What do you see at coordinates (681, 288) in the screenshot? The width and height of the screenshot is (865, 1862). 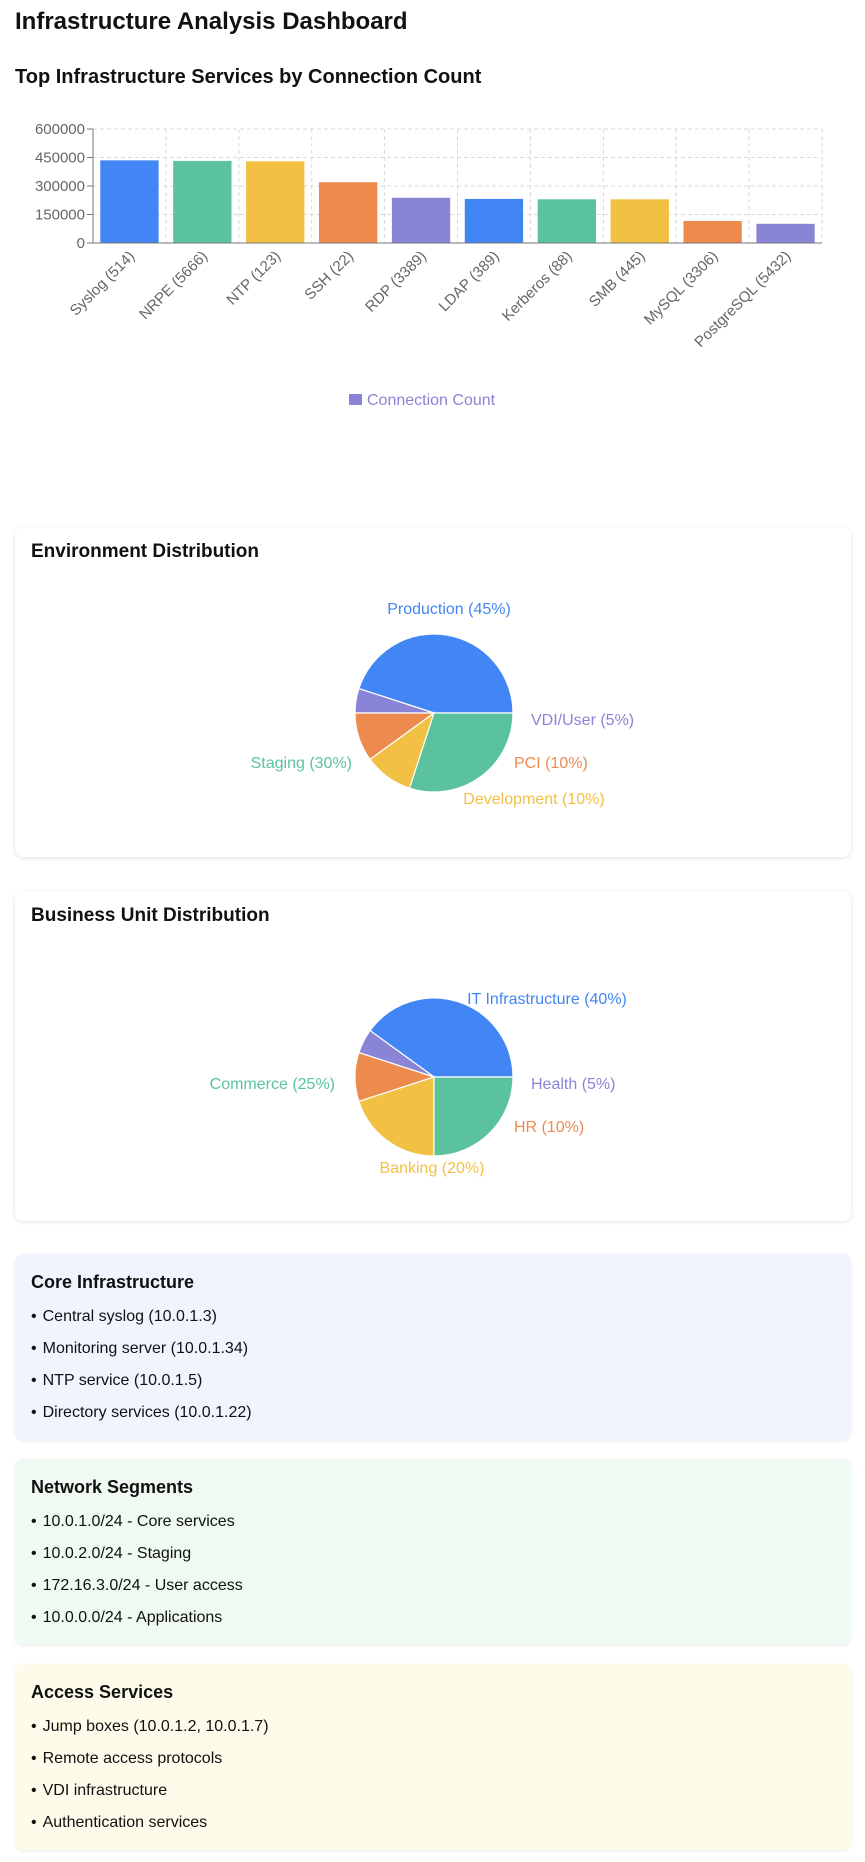 I see `x-tick-label: MySQL (3306)` at bounding box center [681, 288].